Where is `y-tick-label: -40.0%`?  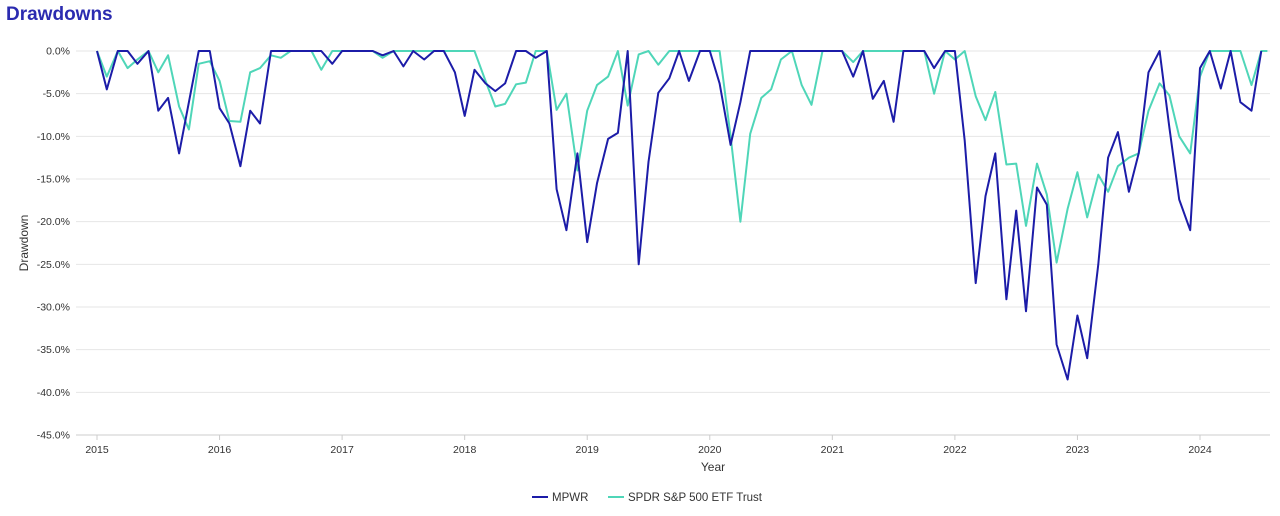
y-tick-label: -40.0% is located at coordinates (53, 393).